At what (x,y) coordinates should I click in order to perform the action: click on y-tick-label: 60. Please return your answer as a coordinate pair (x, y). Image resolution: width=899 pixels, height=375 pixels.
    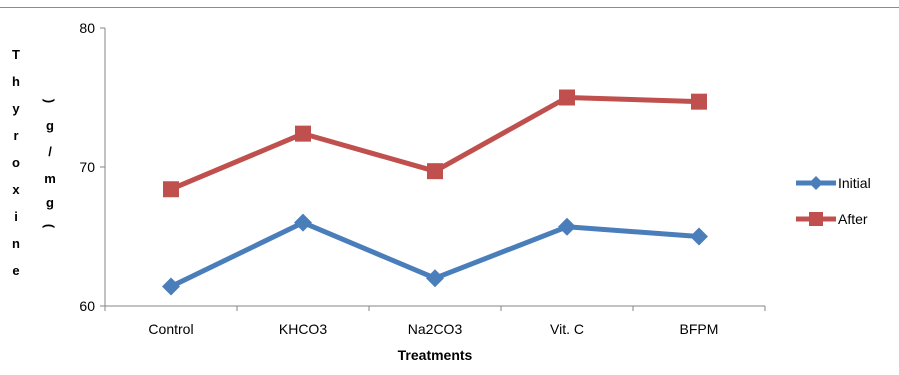
    Looking at the image, I should click on (87, 306).